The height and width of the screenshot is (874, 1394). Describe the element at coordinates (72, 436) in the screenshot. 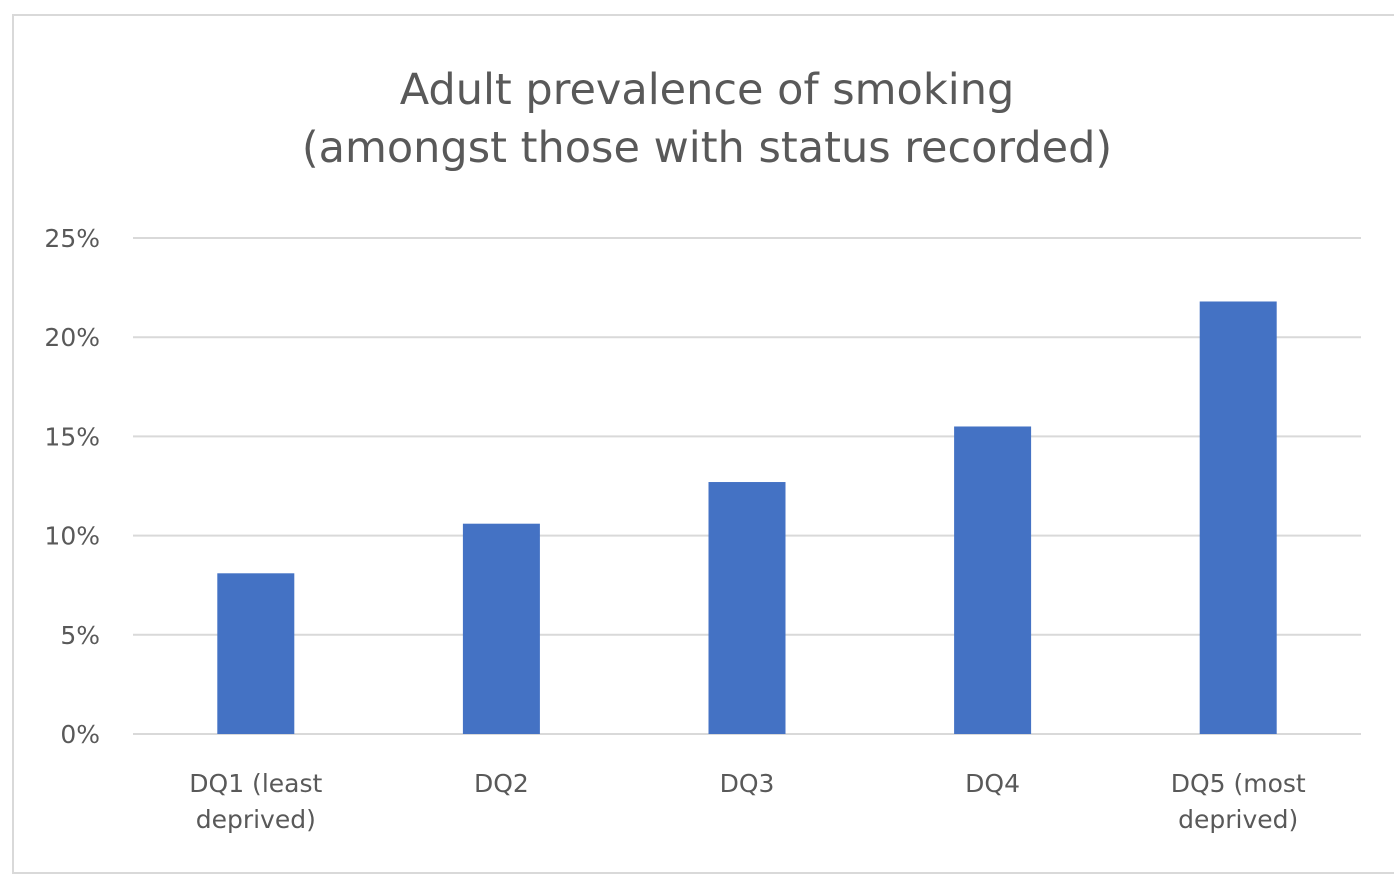

I see `y-tick-label: 15%` at that location.